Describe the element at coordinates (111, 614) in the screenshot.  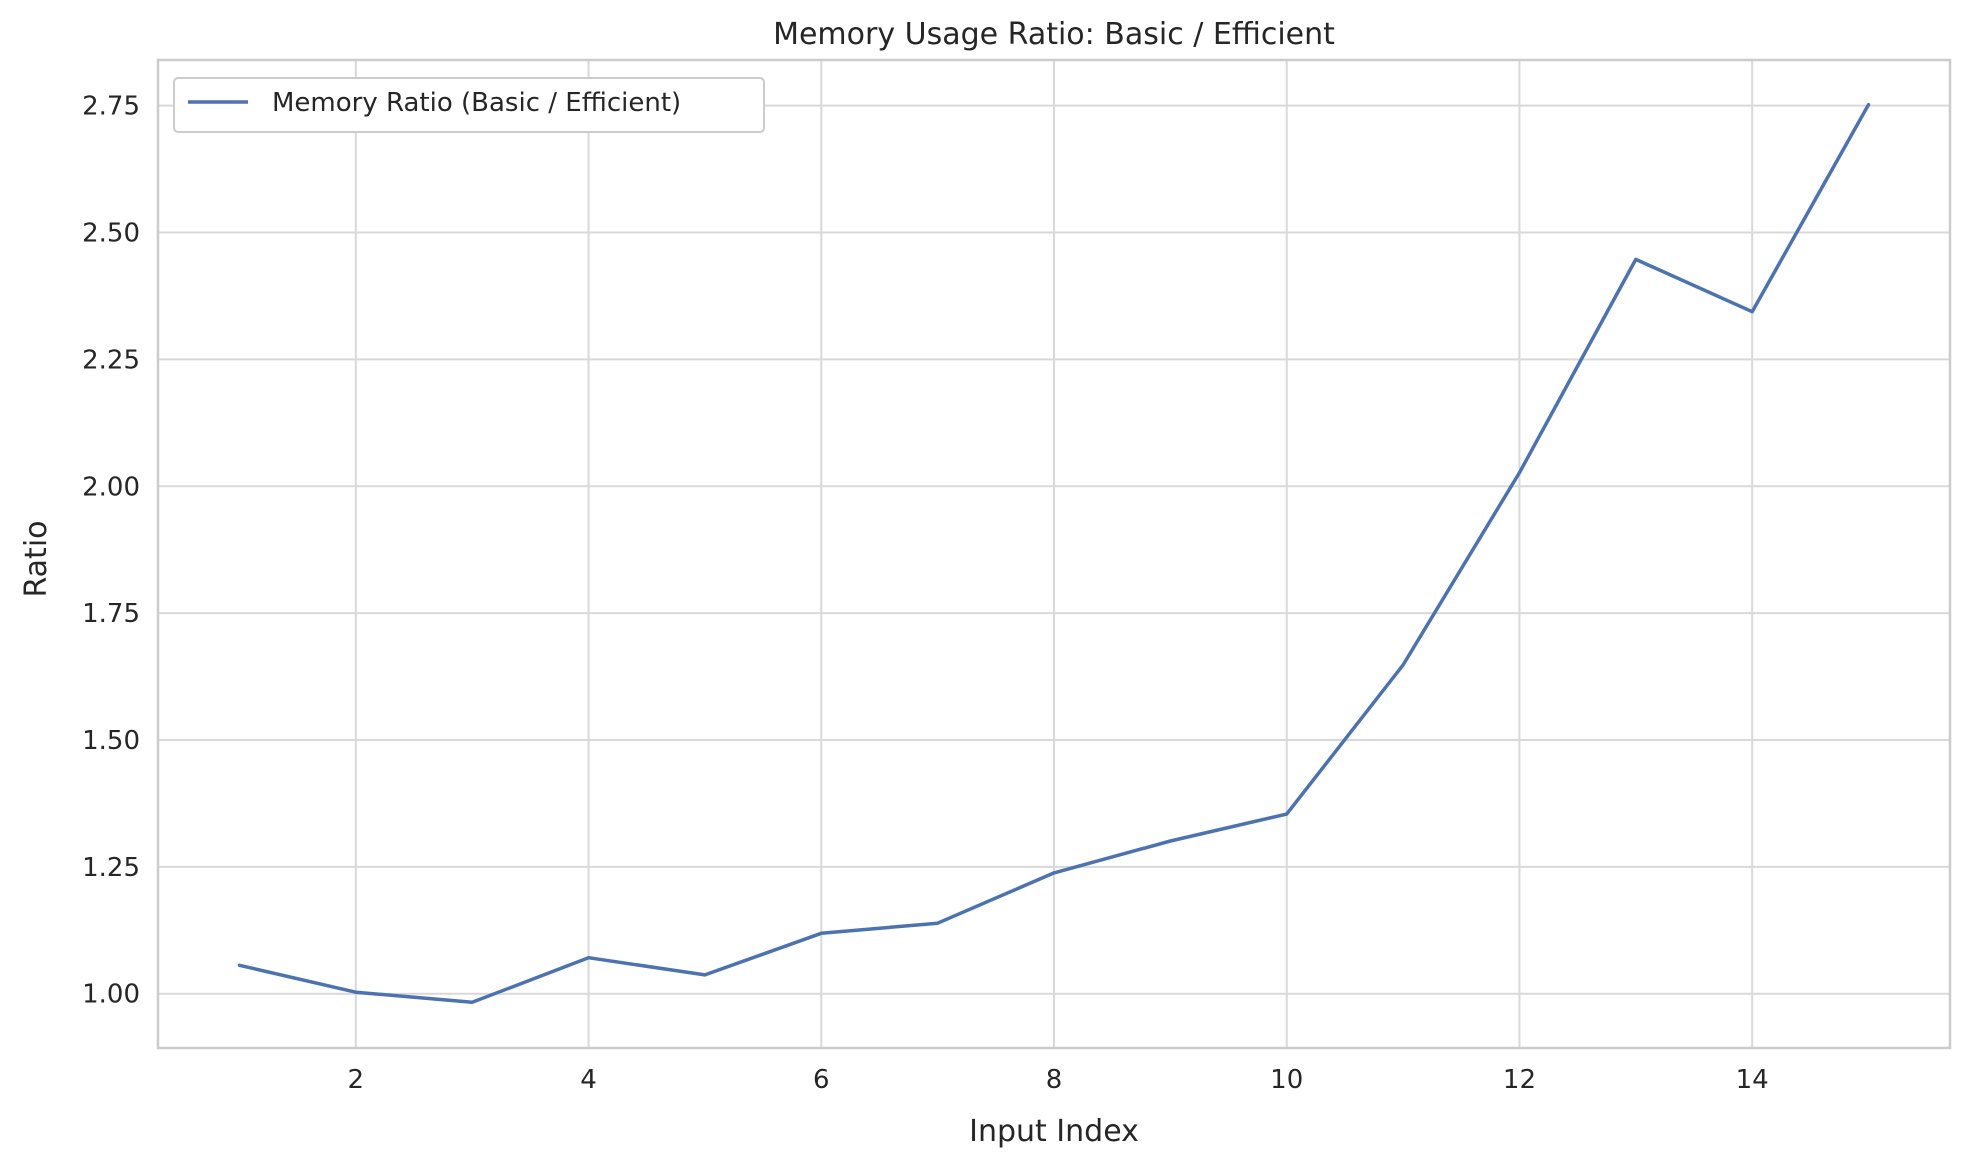
I see `y-tick-label: 1.75` at that location.